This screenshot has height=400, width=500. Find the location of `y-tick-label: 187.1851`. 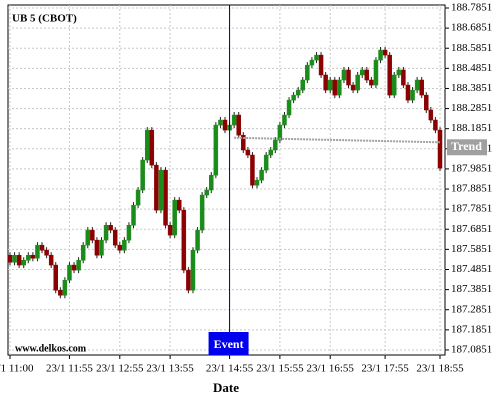

y-tick-label: 187.1851 is located at coordinates (471, 329).